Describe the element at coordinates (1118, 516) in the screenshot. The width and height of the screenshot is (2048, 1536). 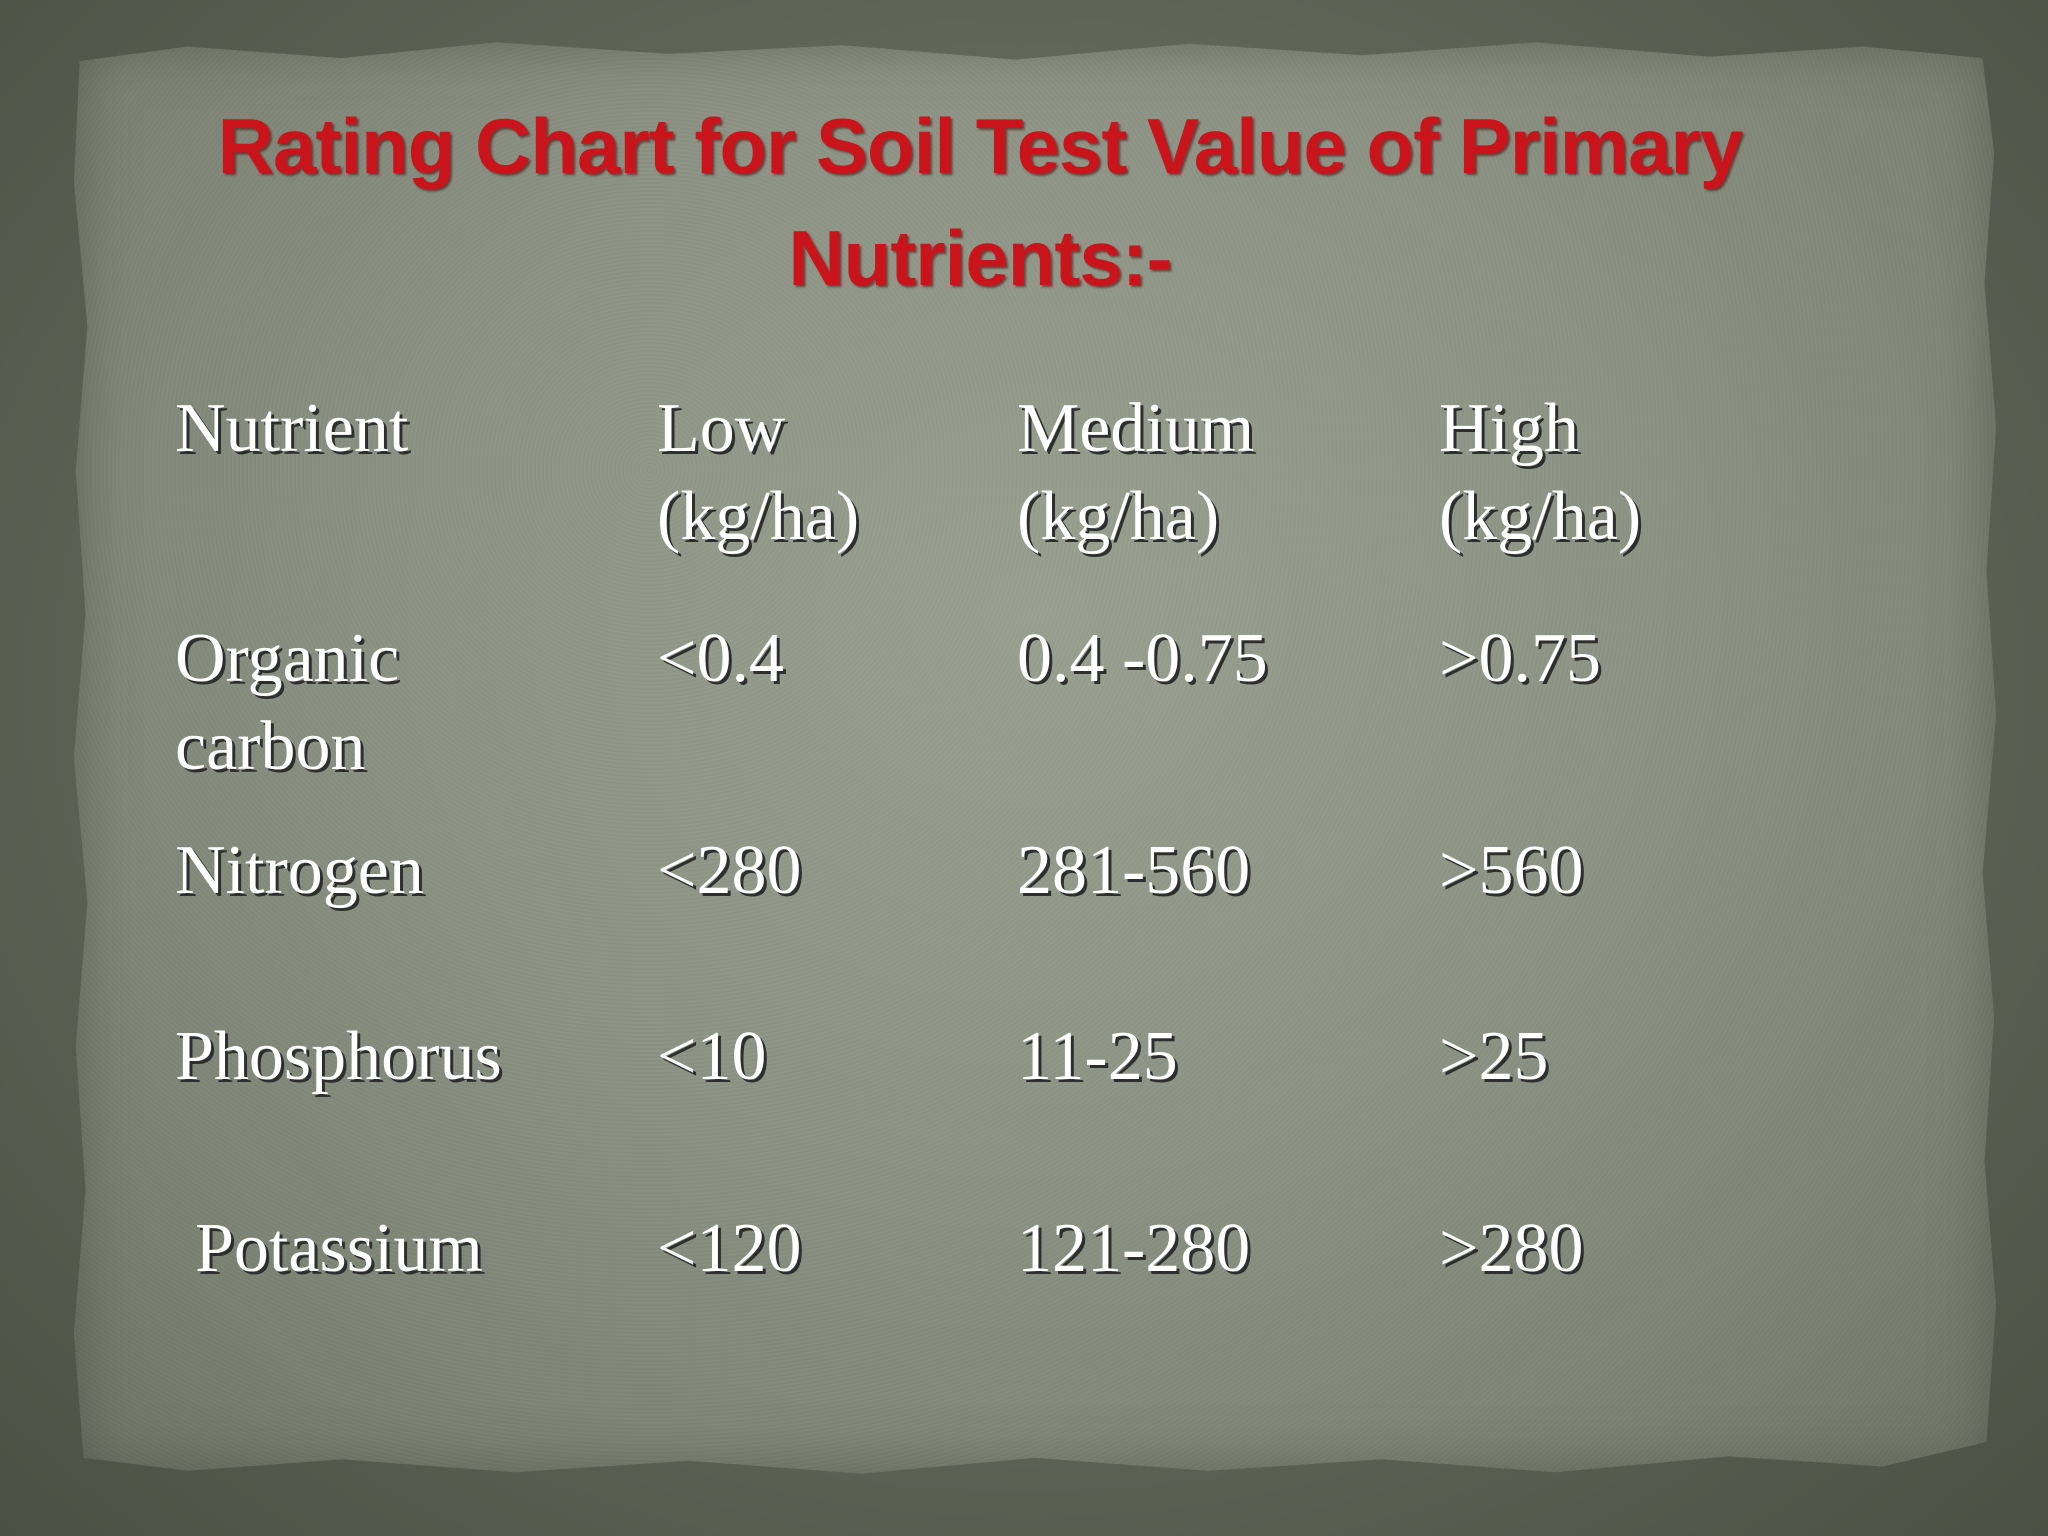
I see `header-medium-unit: (kg/ha)` at that location.